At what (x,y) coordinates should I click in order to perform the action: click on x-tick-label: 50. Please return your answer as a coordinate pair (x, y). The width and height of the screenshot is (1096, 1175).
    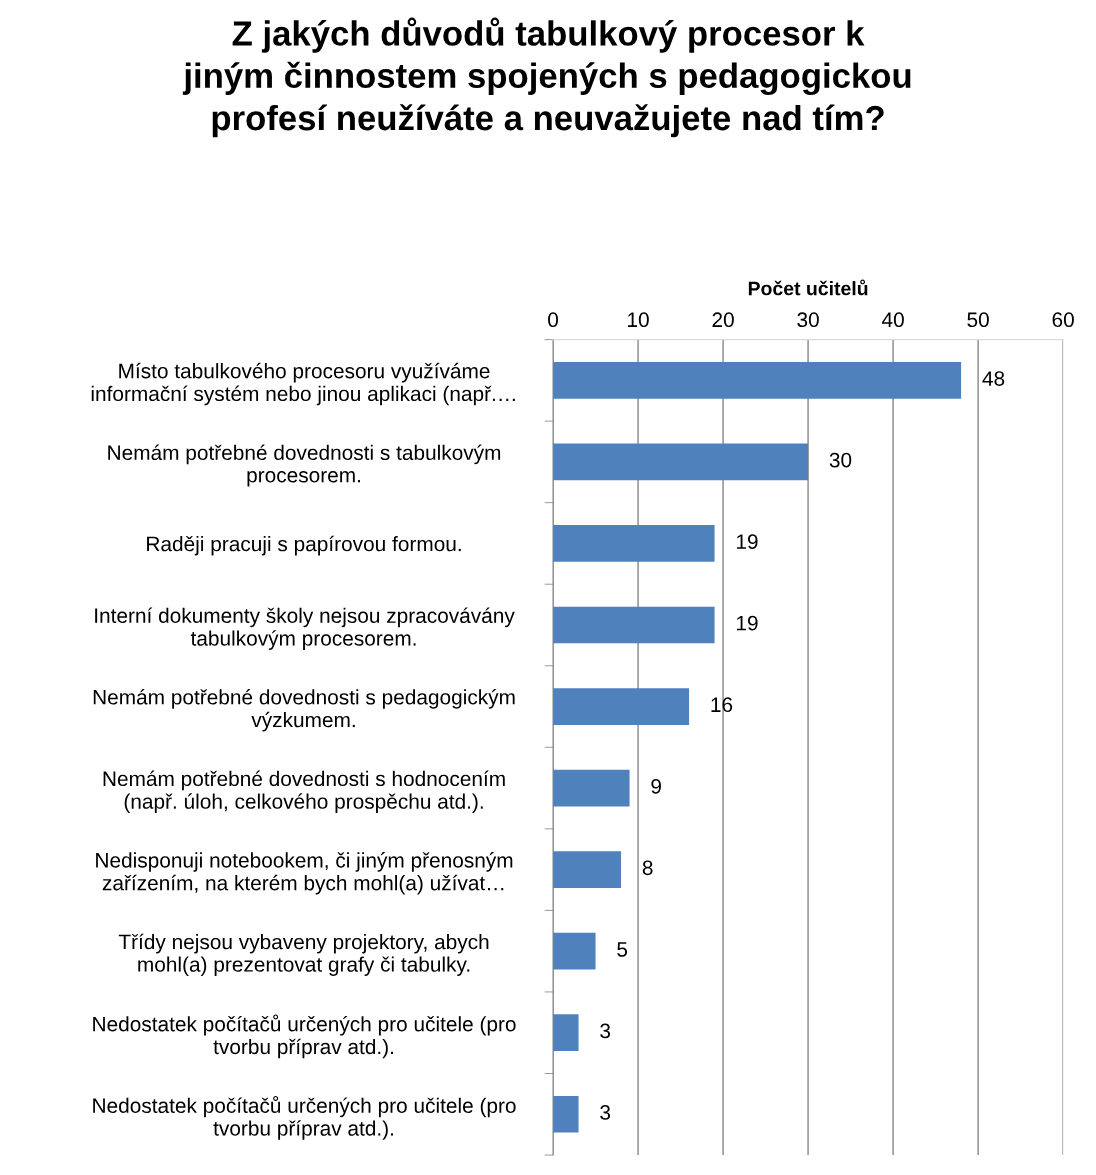
    Looking at the image, I should click on (978, 320).